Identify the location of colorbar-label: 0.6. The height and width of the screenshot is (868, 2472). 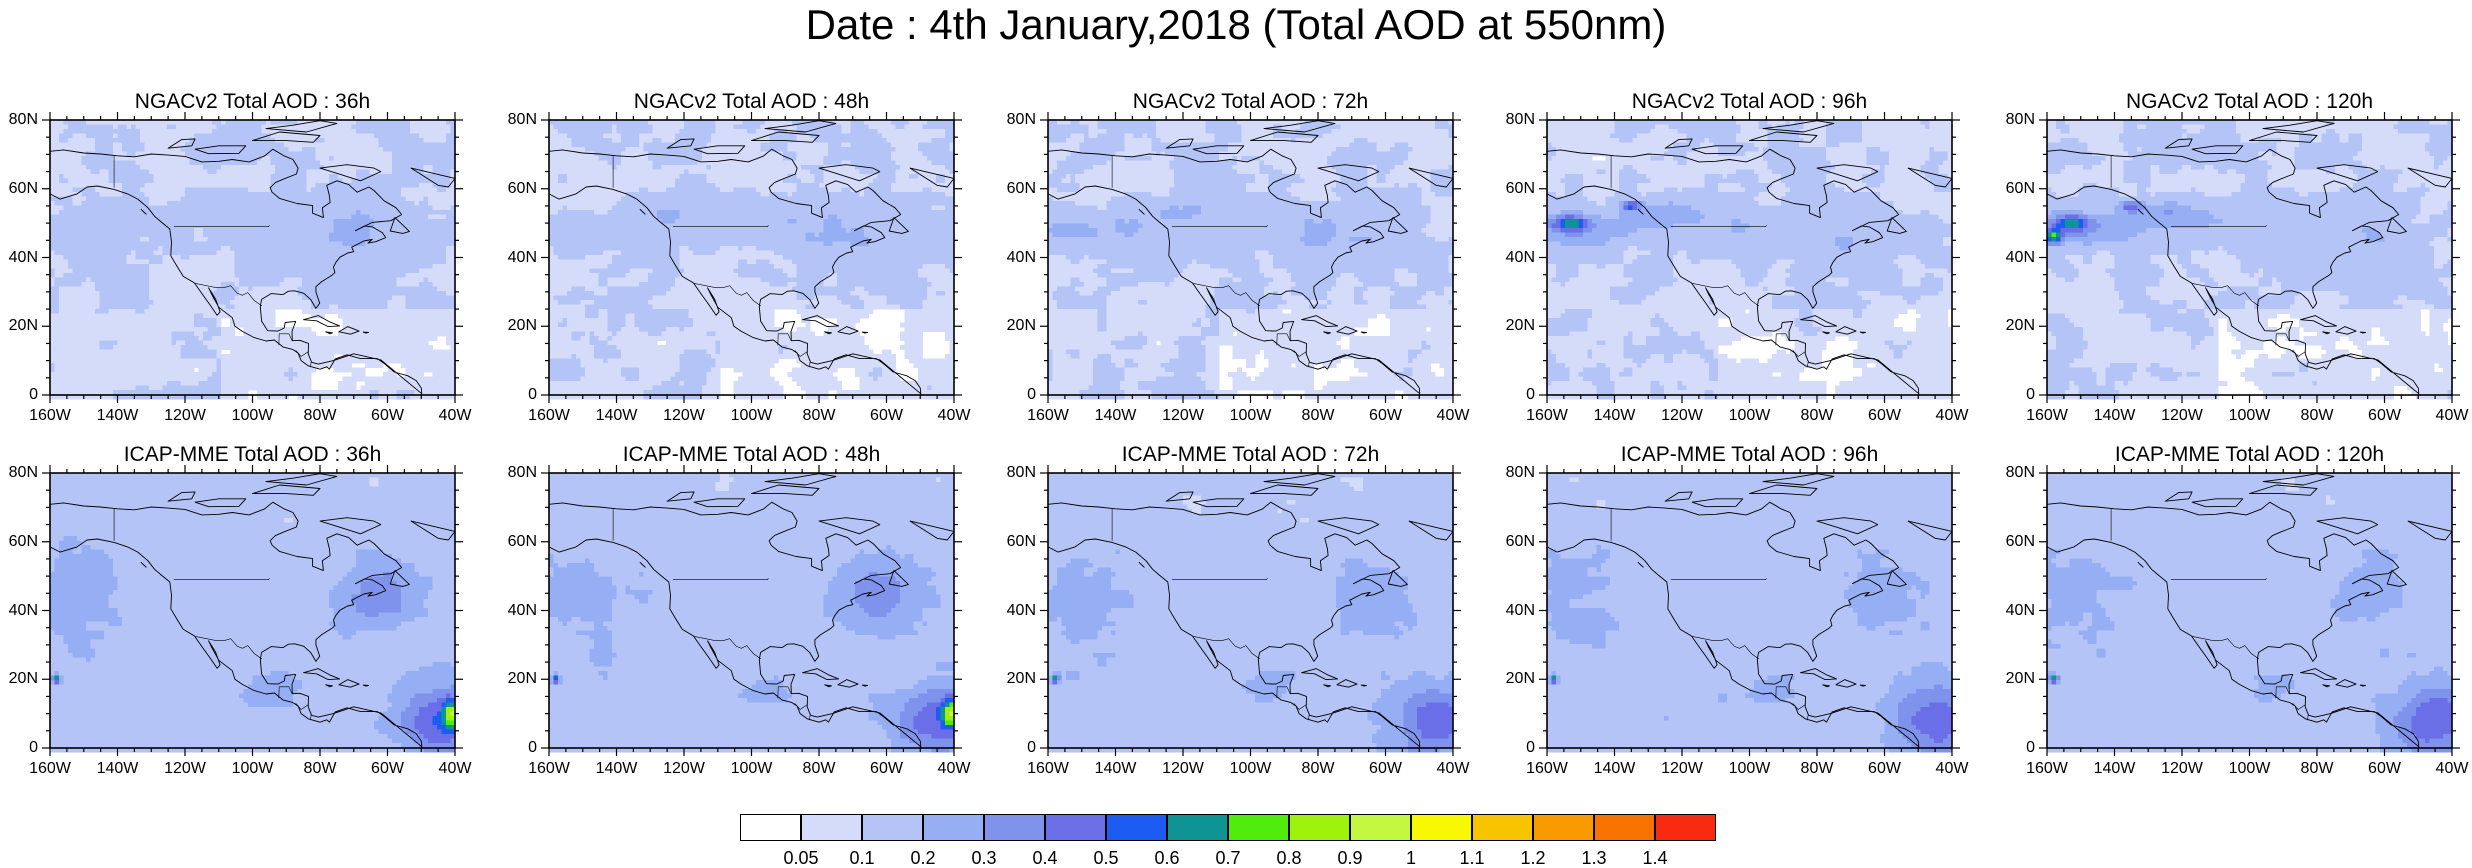
(1167, 858).